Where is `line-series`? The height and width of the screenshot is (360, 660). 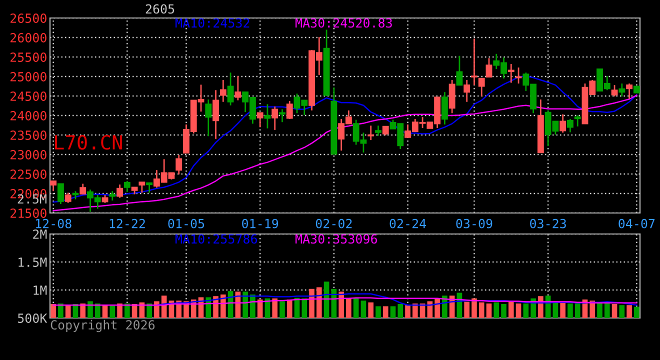 line-series is located at coordinates (345, 301).